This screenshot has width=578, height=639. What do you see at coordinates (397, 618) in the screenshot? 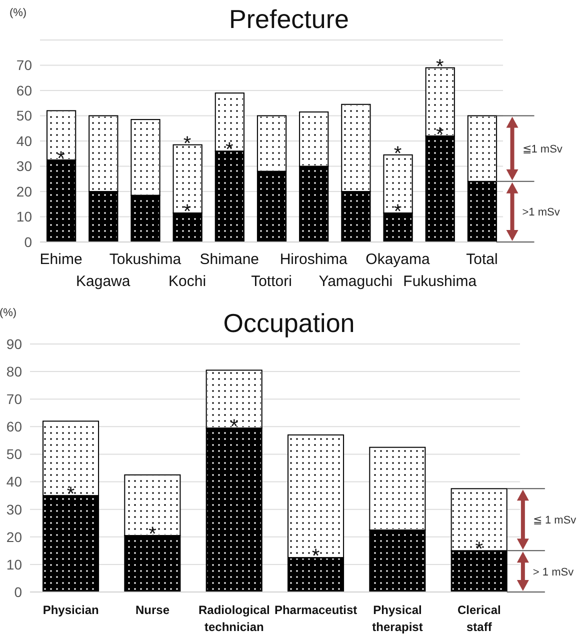
I see `x-tick-label: Physical therapist` at bounding box center [397, 618].